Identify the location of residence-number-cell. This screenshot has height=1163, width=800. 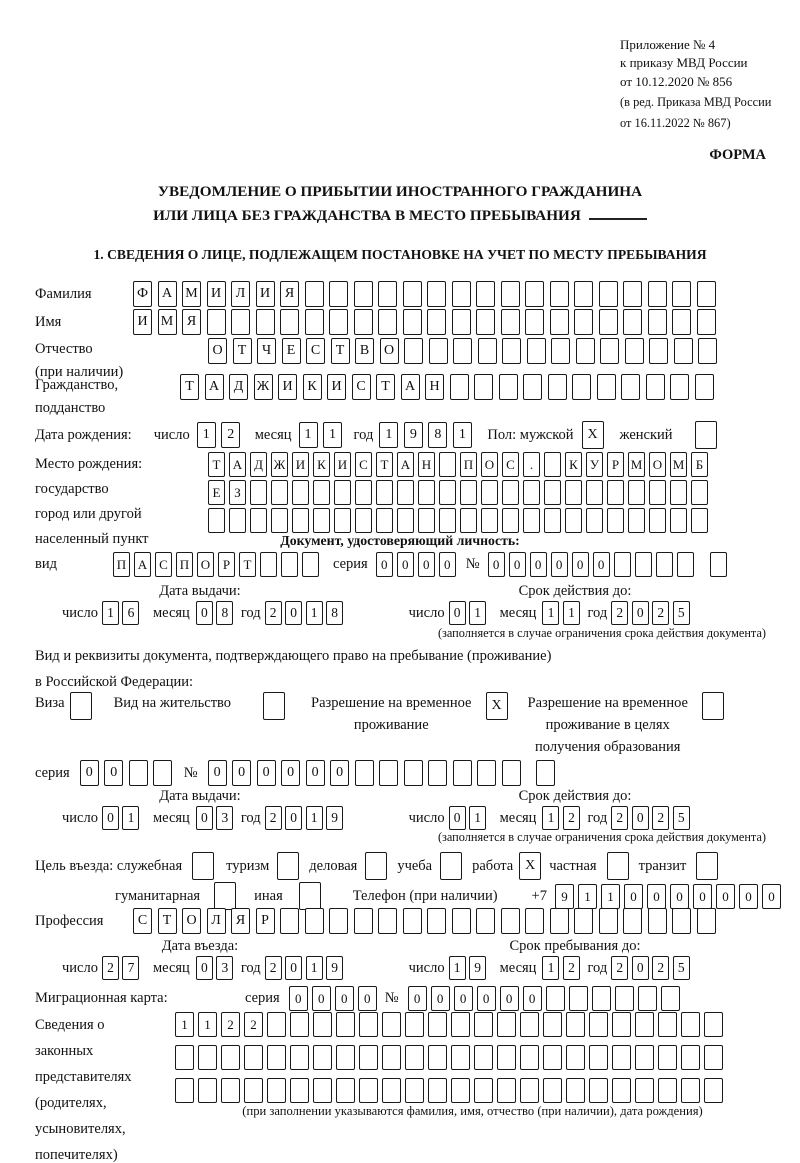
(389, 773).